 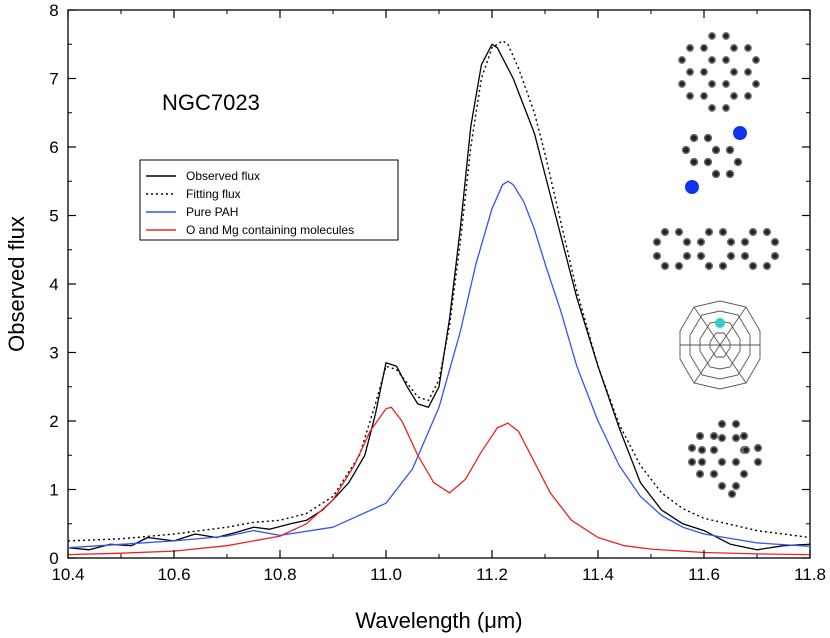 I want to click on y-tick-label: 1, so click(x=53, y=490).